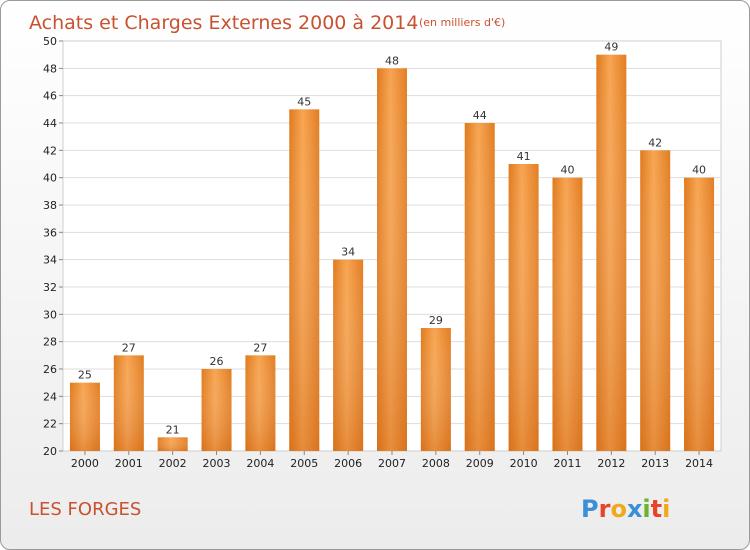  What do you see at coordinates (567, 170) in the screenshot?
I see `data-label-2011: 40` at bounding box center [567, 170].